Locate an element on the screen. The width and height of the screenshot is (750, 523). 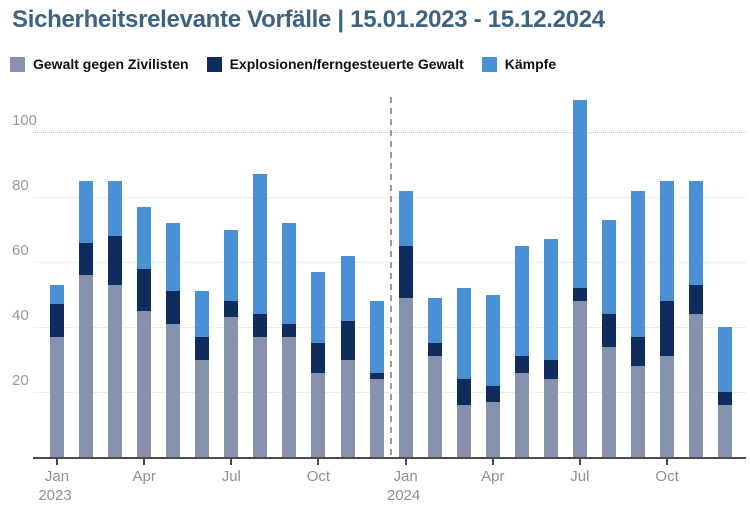
y-axis-label: 20 is located at coordinates (20, 380).